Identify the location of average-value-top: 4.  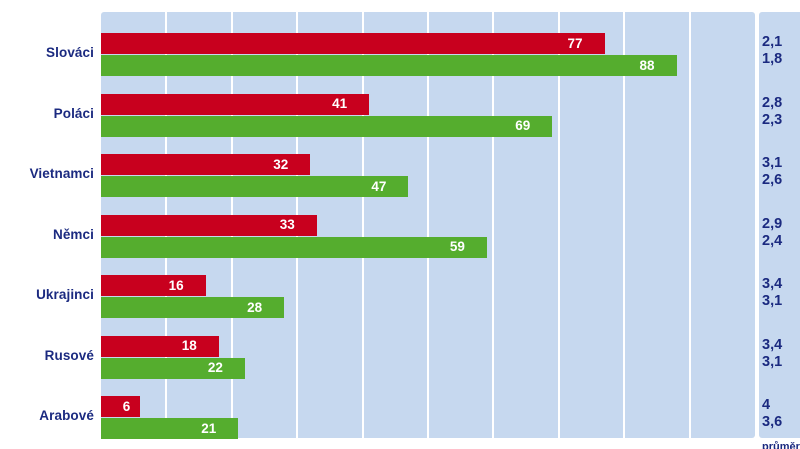
(766, 405).